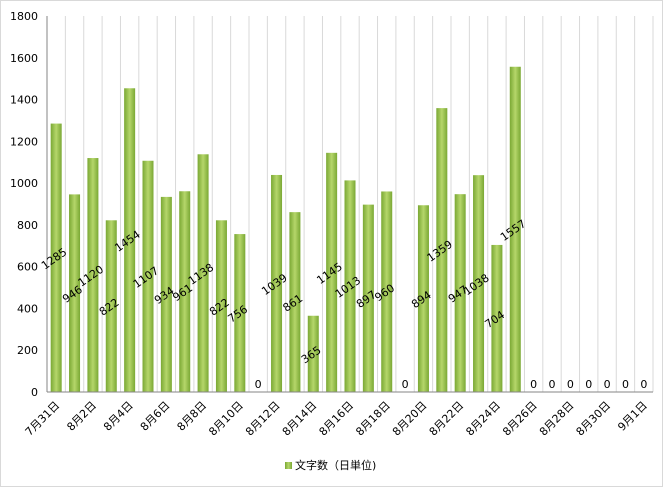 The width and height of the screenshot is (663, 488). Describe the element at coordinates (373, 419) in the screenshot. I see `x-tick-label: 8月18日` at that location.